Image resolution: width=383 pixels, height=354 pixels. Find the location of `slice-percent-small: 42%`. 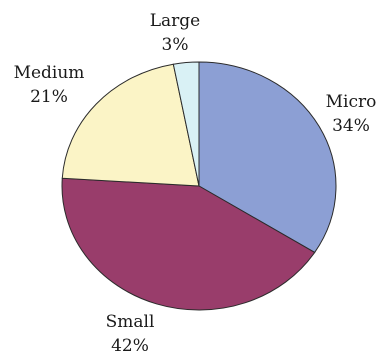

slice-percent-small: 42% is located at coordinates (130, 345).